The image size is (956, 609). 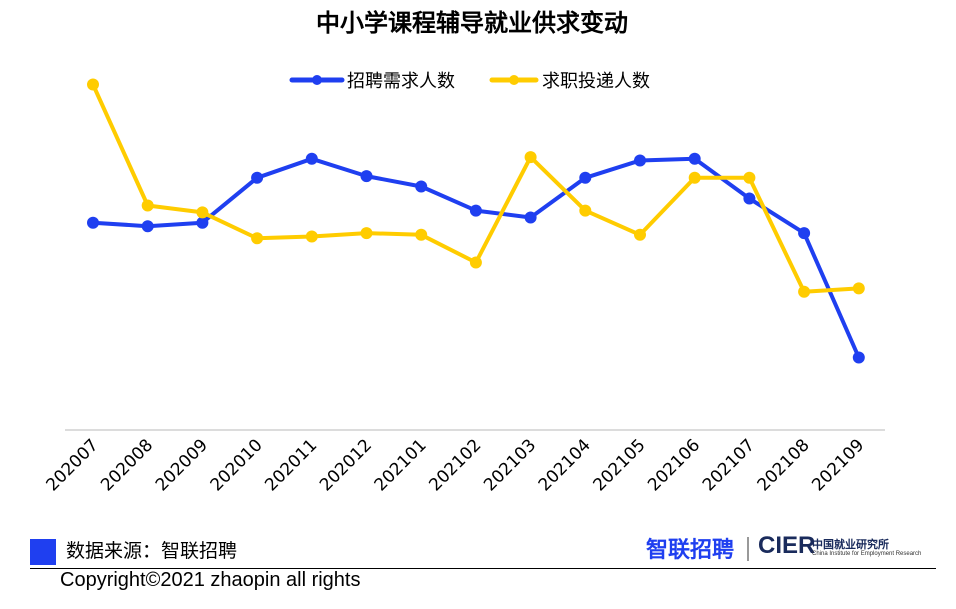 What do you see at coordinates (472, 23) in the screenshot?
I see `chart-title: 中小学课程辅导就业供求变动` at bounding box center [472, 23].